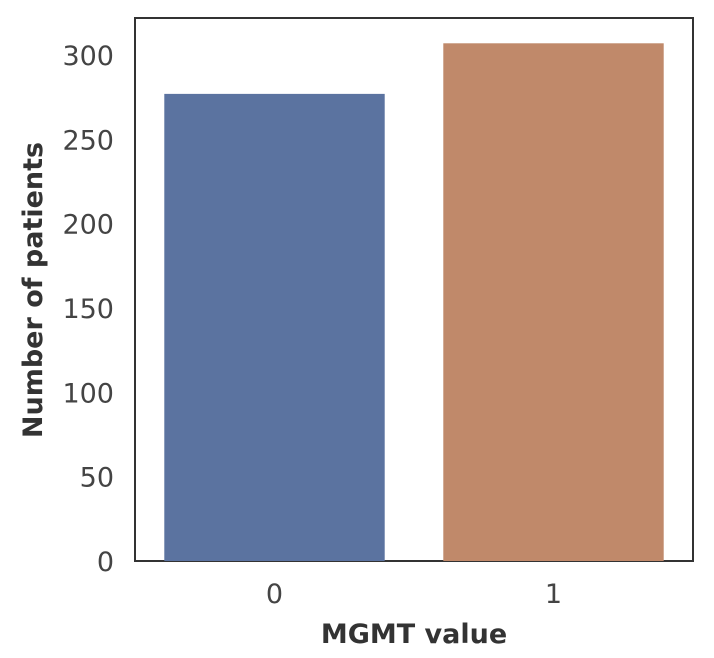 This screenshot has height=658, width=714. What do you see at coordinates (553, 594) in the screenshot?
I see `x-tick-label-1: 1` at bounding box center [553, 594].